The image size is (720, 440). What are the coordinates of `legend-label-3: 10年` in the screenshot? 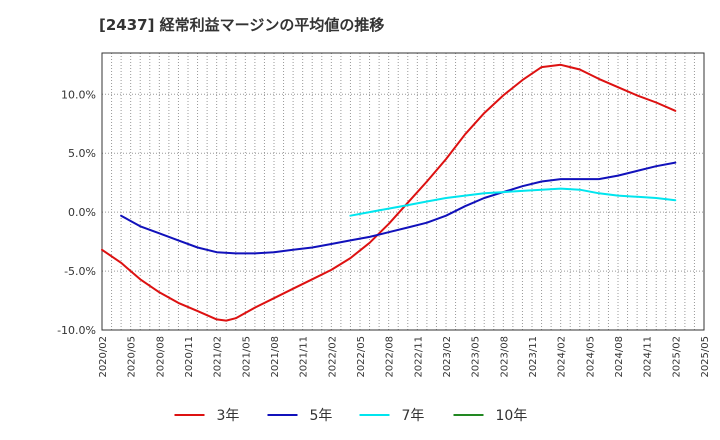 It's located at (512, 416).